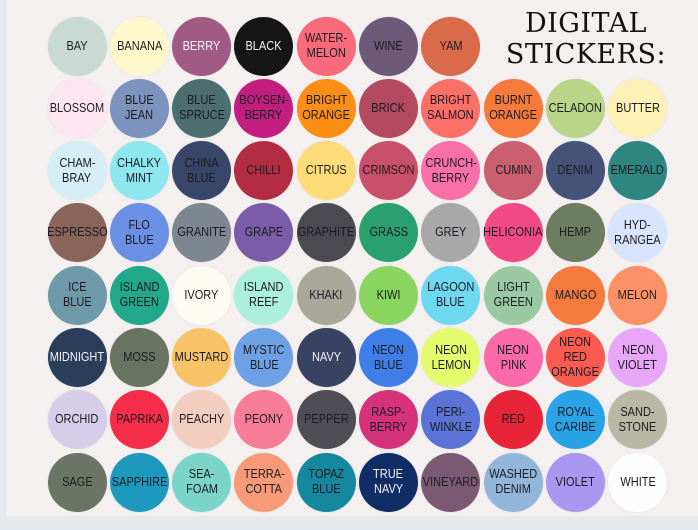  I want to click on sticker-label: MELON, so click(326, 53).